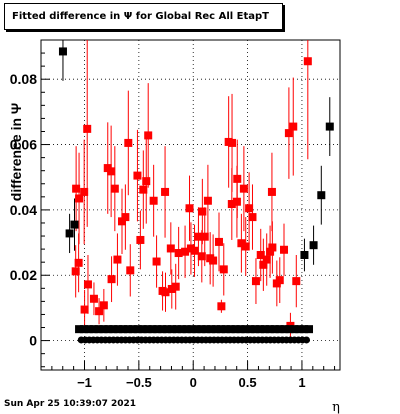 This screenshot has height=414, width=400. Describe the element at coordinates (16, 152) in the screenshot. I see `y-axis-label: difference in Ψ` at that location.